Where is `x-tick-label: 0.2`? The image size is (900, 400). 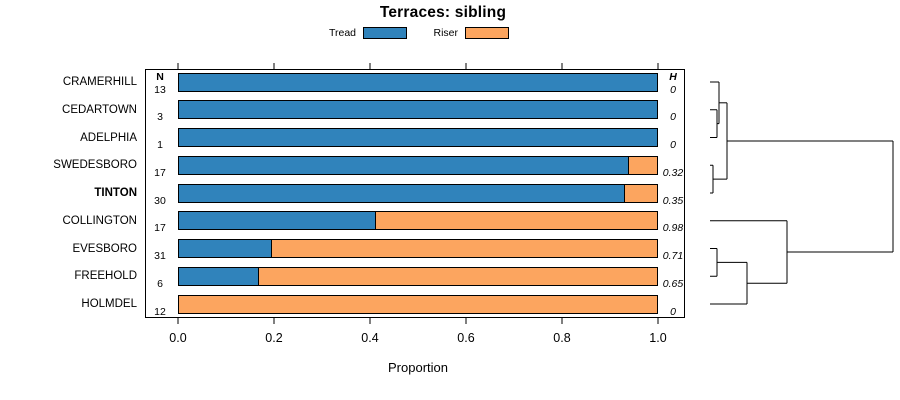
x-tick-label: 0.2 is located at coordinates (274, 338).